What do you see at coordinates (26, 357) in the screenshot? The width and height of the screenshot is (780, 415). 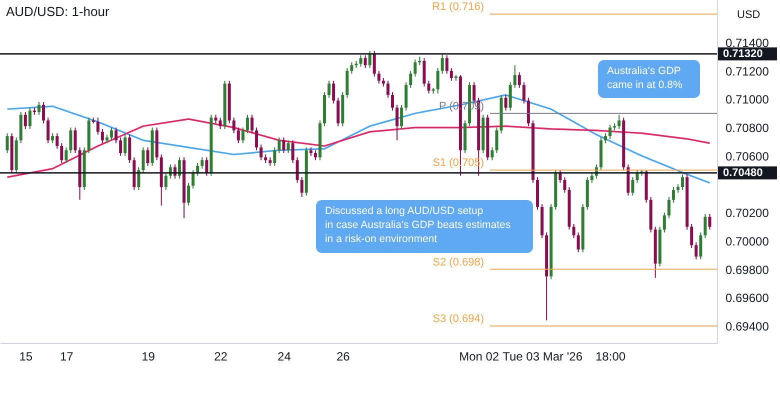 I see `x-tick-label: 15` at bounding box center [26, 357].